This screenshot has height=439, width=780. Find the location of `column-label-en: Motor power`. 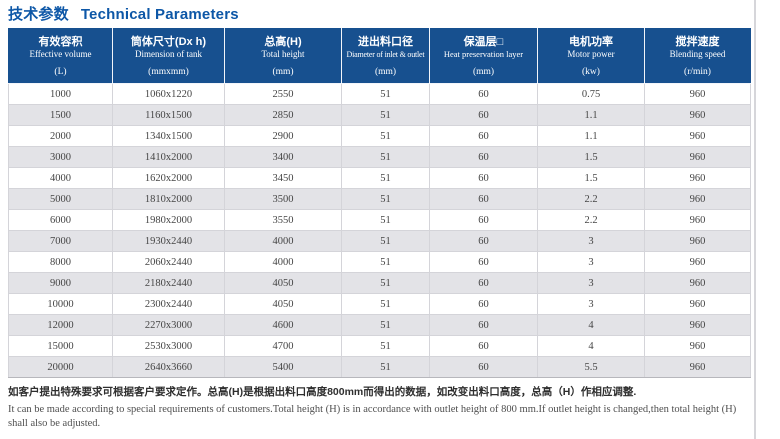

column-label-en: Motor power is located at coordinates (591, 54).